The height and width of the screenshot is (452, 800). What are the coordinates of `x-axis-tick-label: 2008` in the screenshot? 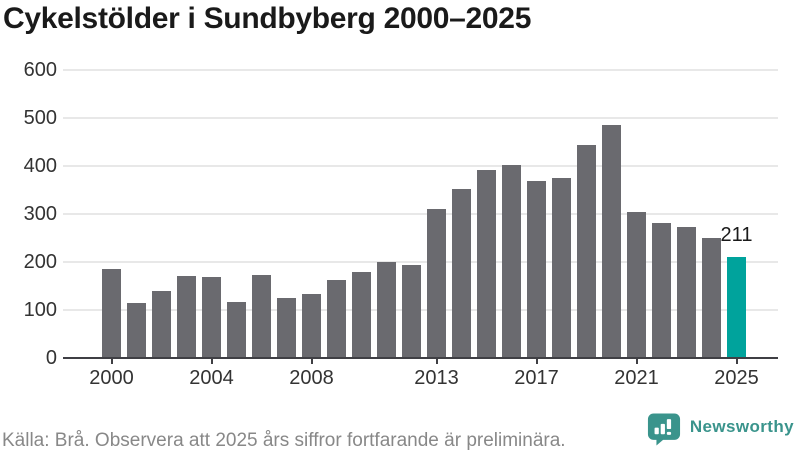 It's located at (311, 378).